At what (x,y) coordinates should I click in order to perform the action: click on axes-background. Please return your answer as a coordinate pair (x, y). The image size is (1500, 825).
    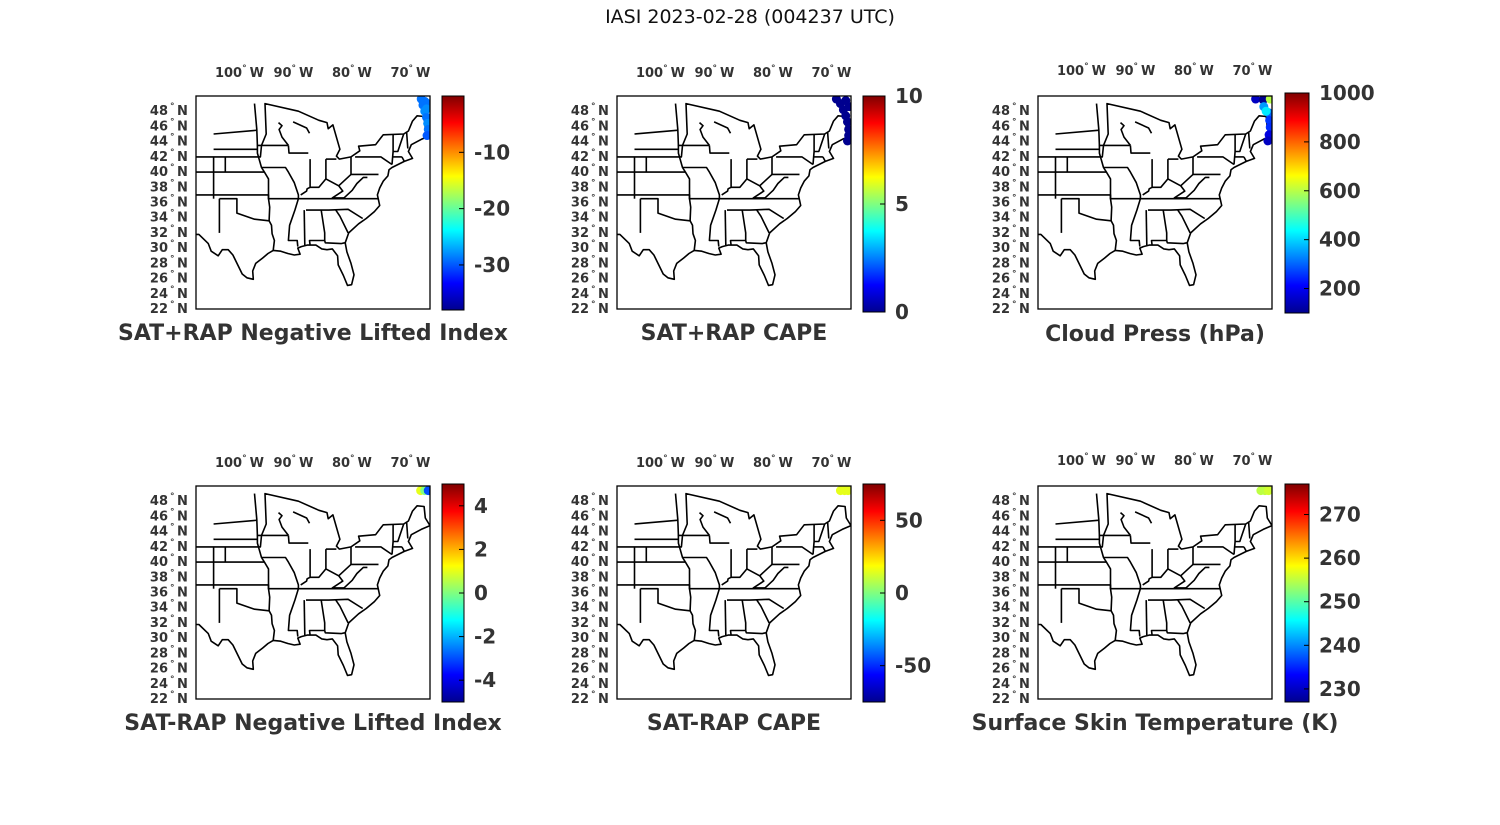
    Looking at the image, I should click on (734, 202).